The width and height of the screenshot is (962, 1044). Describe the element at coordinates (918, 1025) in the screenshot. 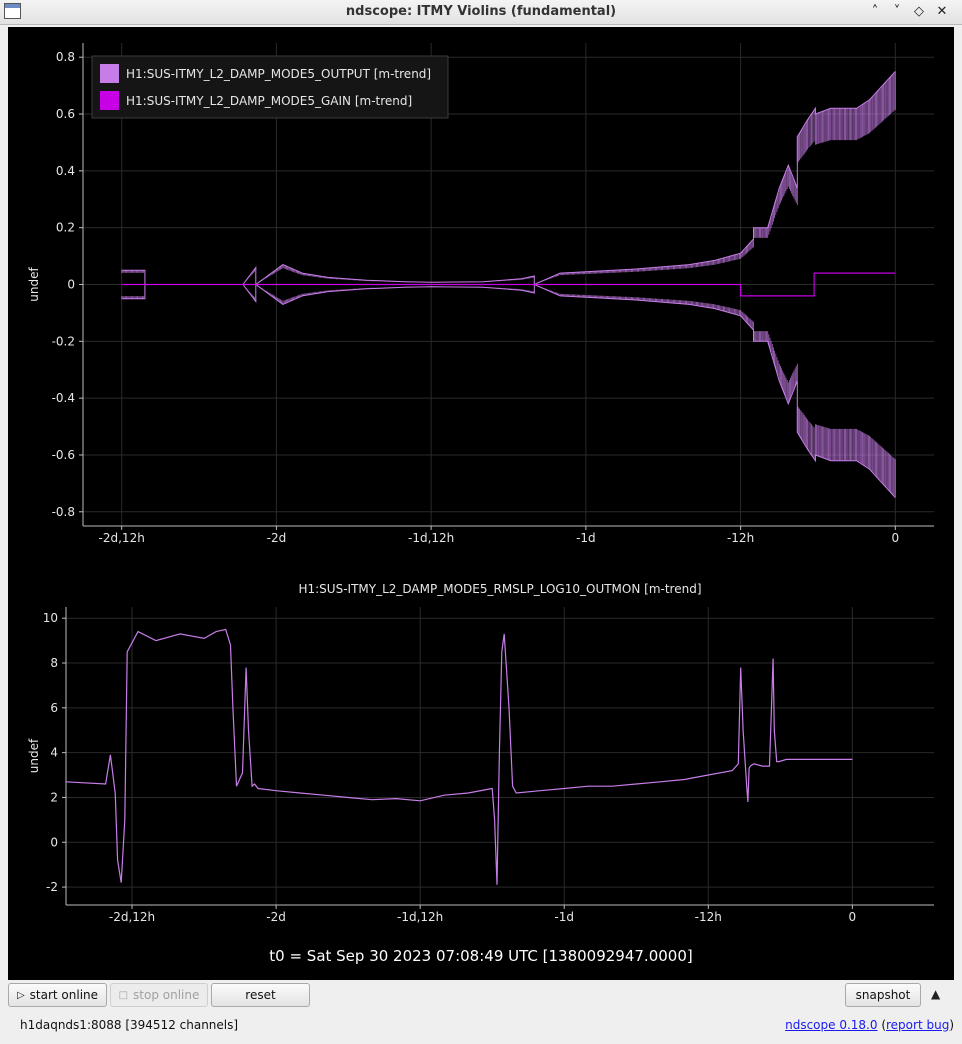

I see `report-bug-link: report bug` at that location.